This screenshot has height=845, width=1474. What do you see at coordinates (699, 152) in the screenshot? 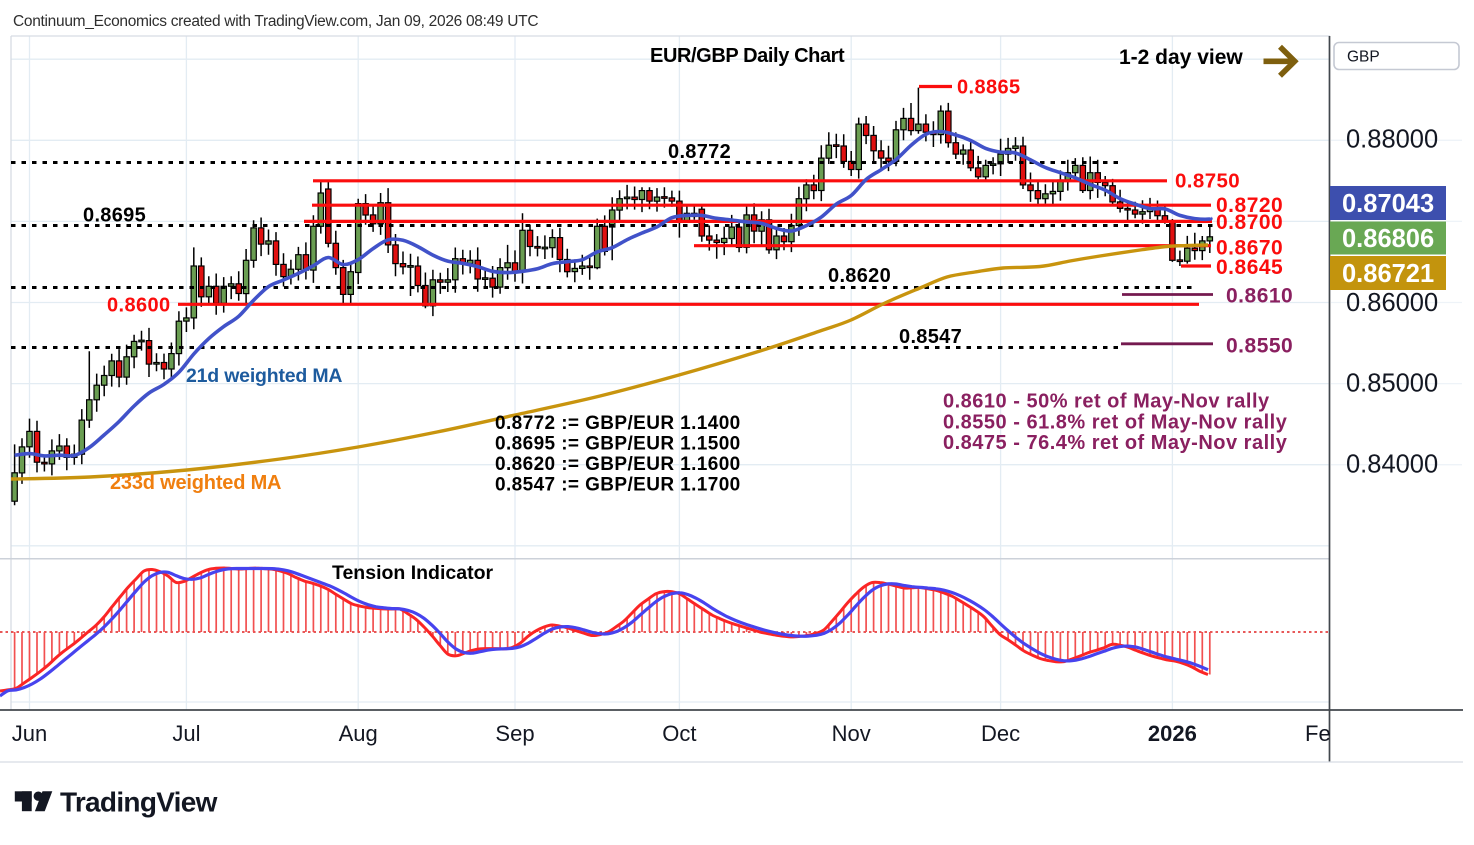
I see `svg-text: 0.8772` at bounding box center [699, 152].